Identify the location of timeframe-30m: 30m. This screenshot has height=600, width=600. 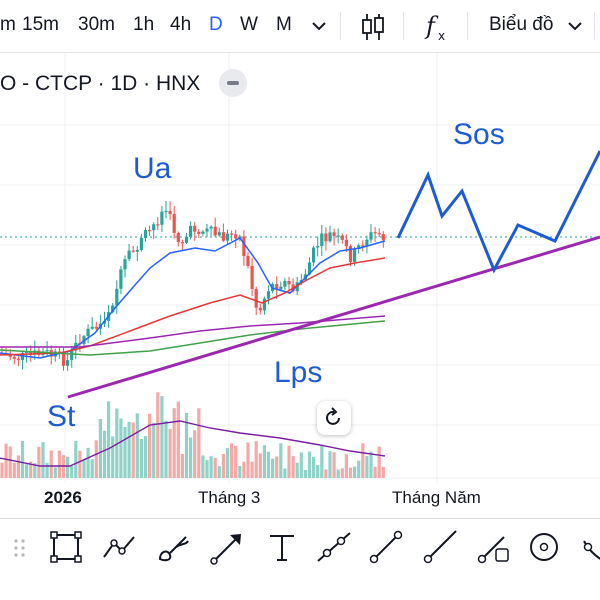
(96, 24).